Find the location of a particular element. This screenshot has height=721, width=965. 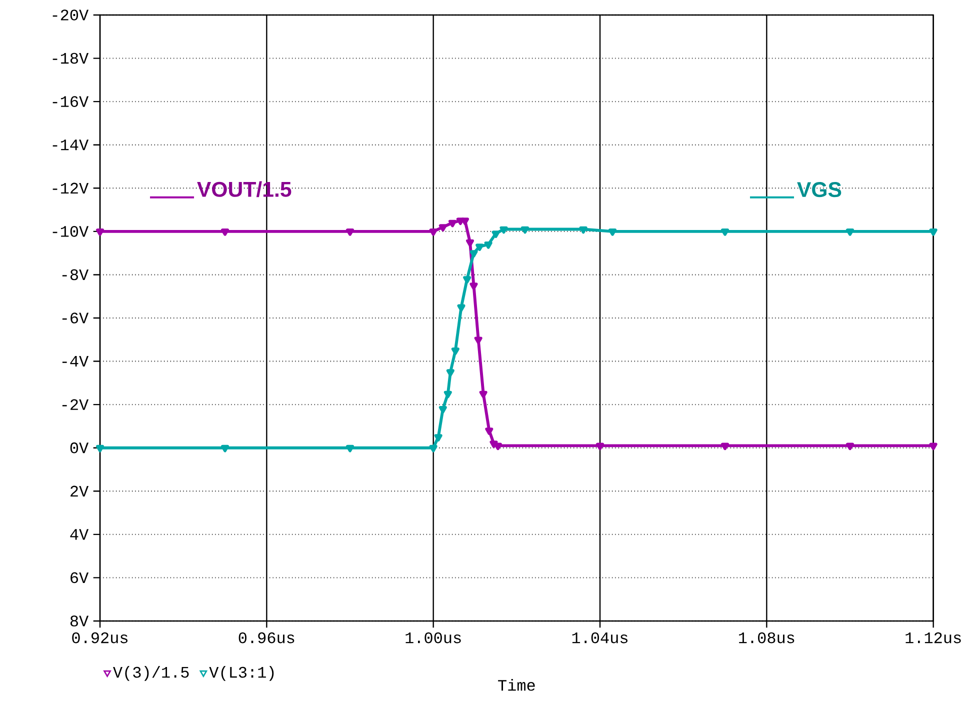

x-tick-label: 0.92us is located at coordinates (100, 638).